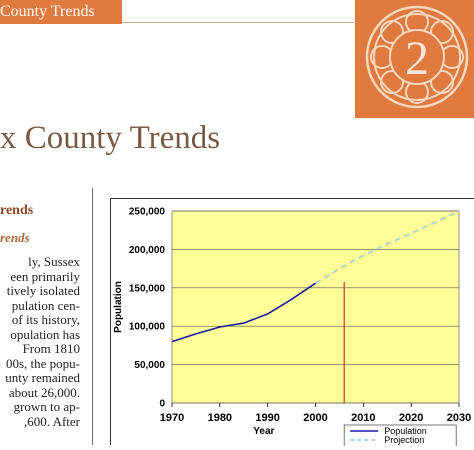 The image size is (474, 450). I want to click on header-rule, so click(238, 22).